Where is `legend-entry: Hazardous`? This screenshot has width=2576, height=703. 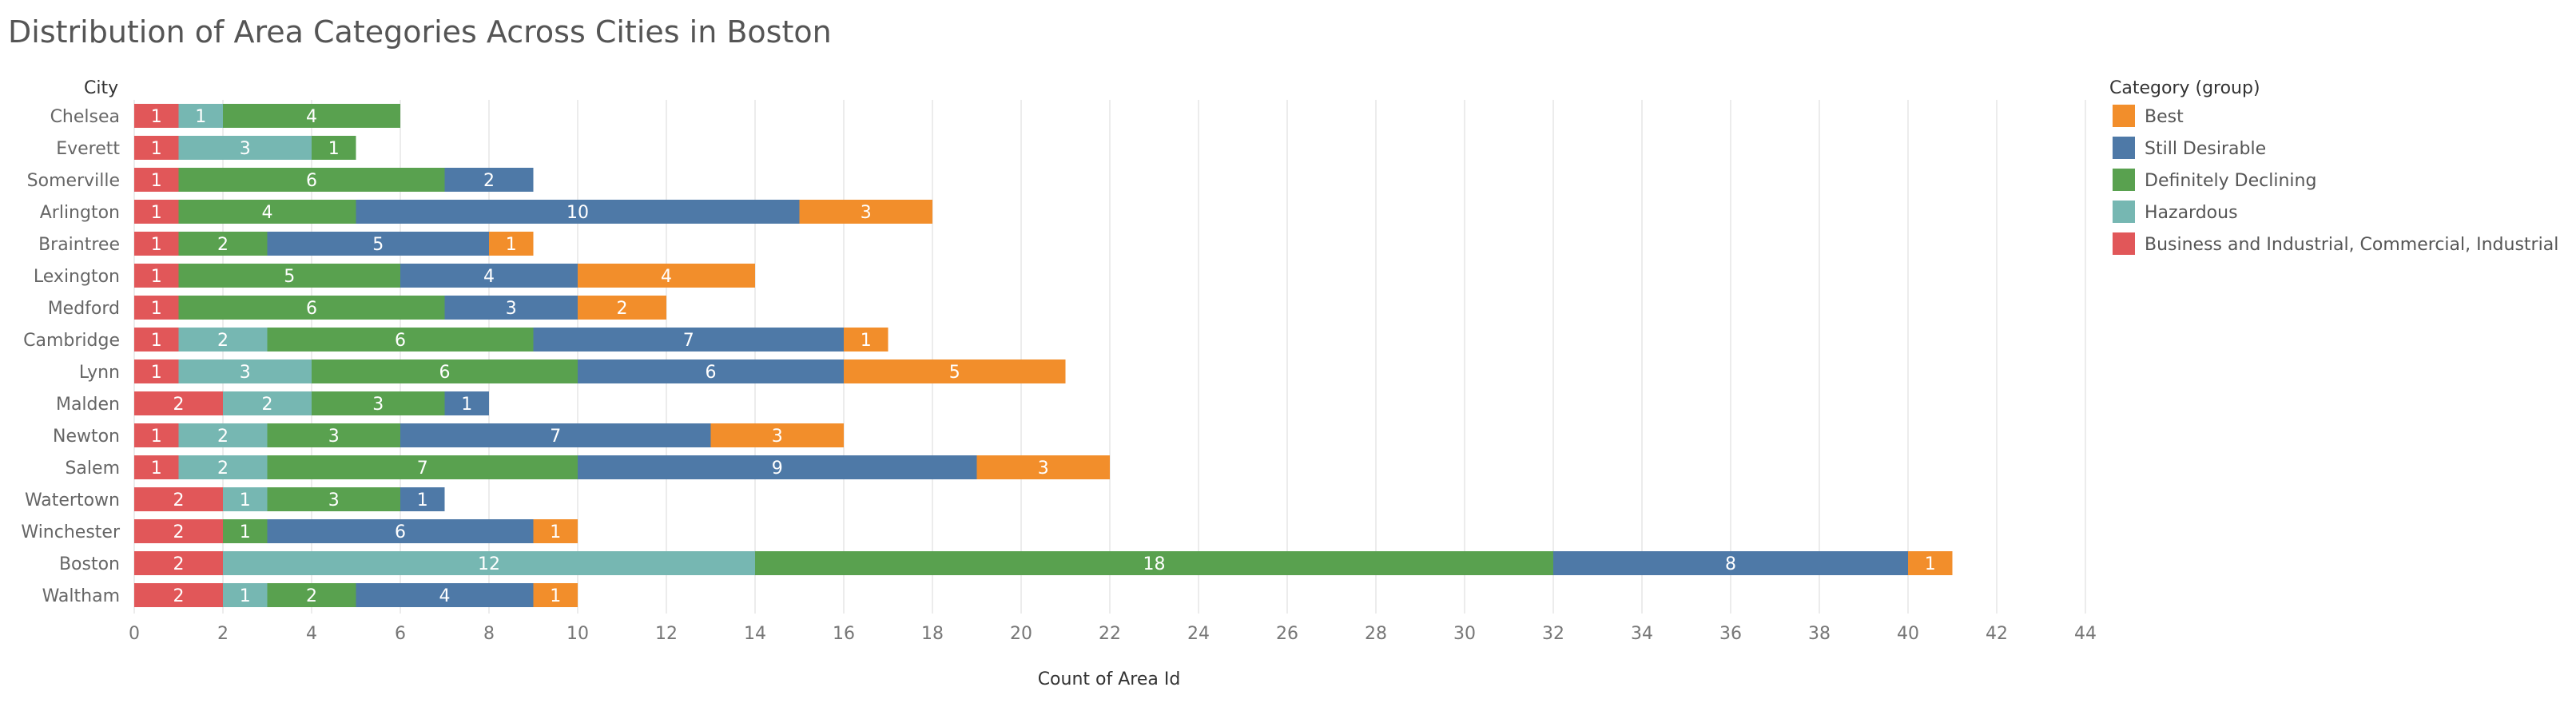
legend-entry: Hazardous is located at coordinates (2191, 213).